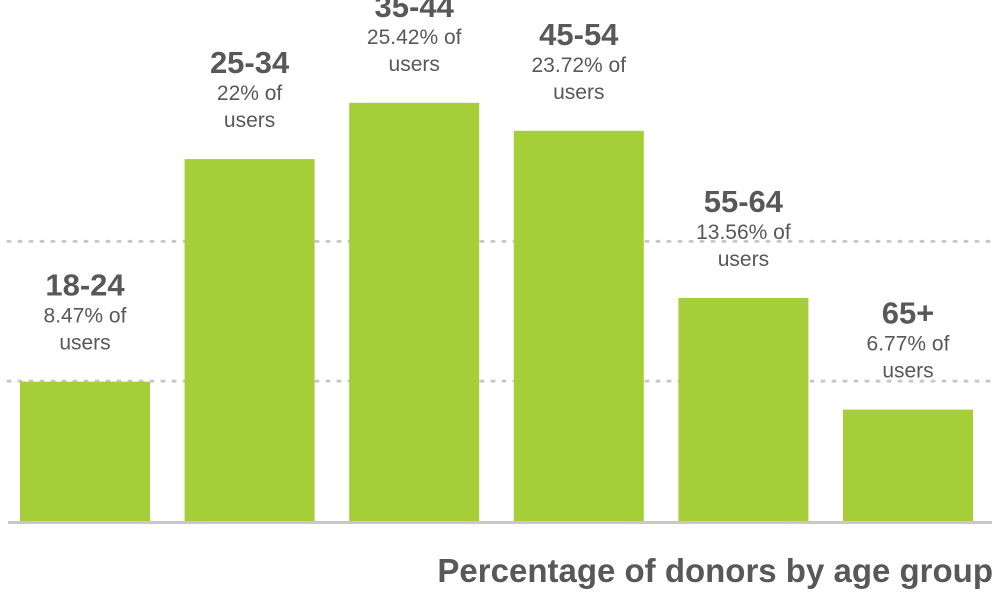  I want to click on category-label-35-44: 35-44, so click(415, 12).